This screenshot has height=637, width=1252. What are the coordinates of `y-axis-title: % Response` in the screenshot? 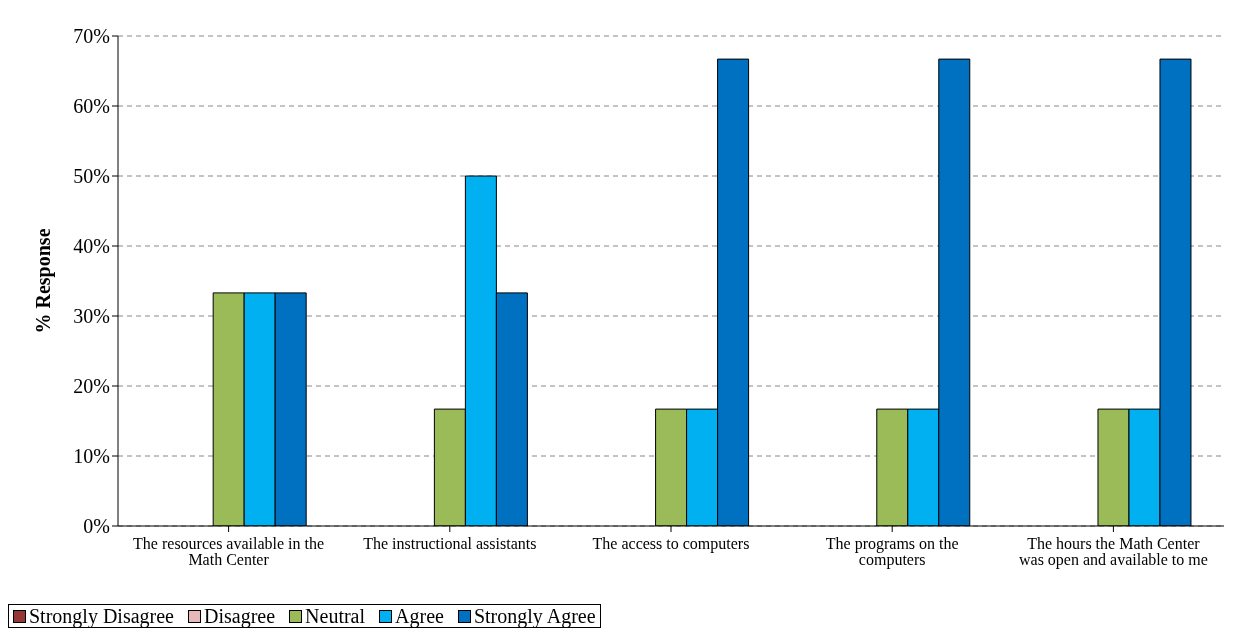 It's located at (44, 281).